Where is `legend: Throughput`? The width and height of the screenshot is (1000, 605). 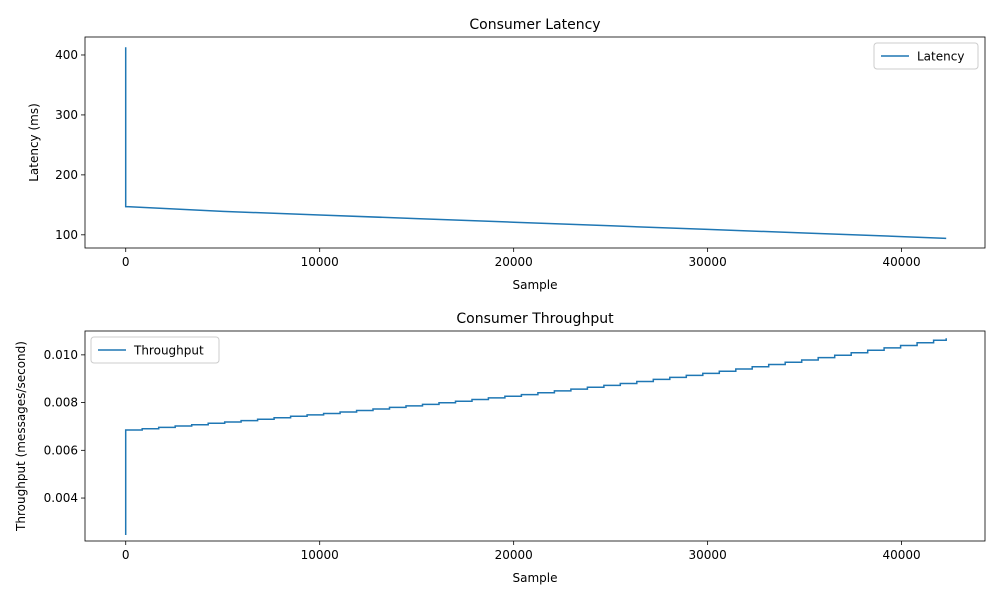 legend: Throughput is located at coordinates (155, 350).